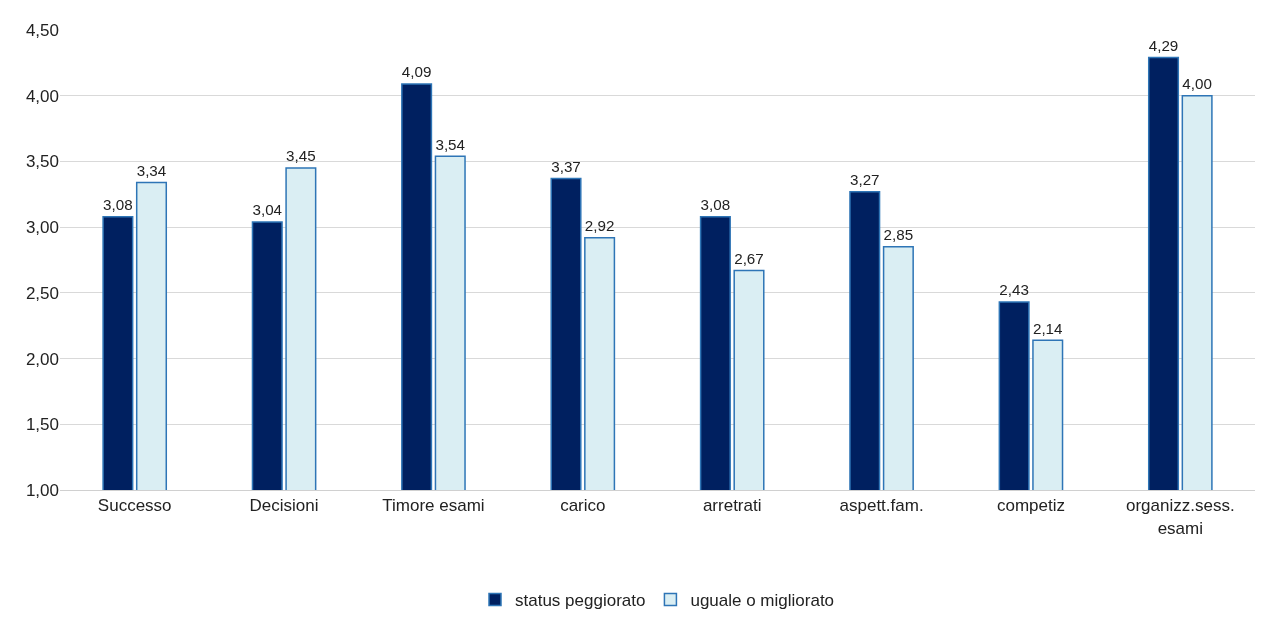  Describe the element at coordinates (1197, 84) in the screenshot. I see `data-label: 4,00` at that location.